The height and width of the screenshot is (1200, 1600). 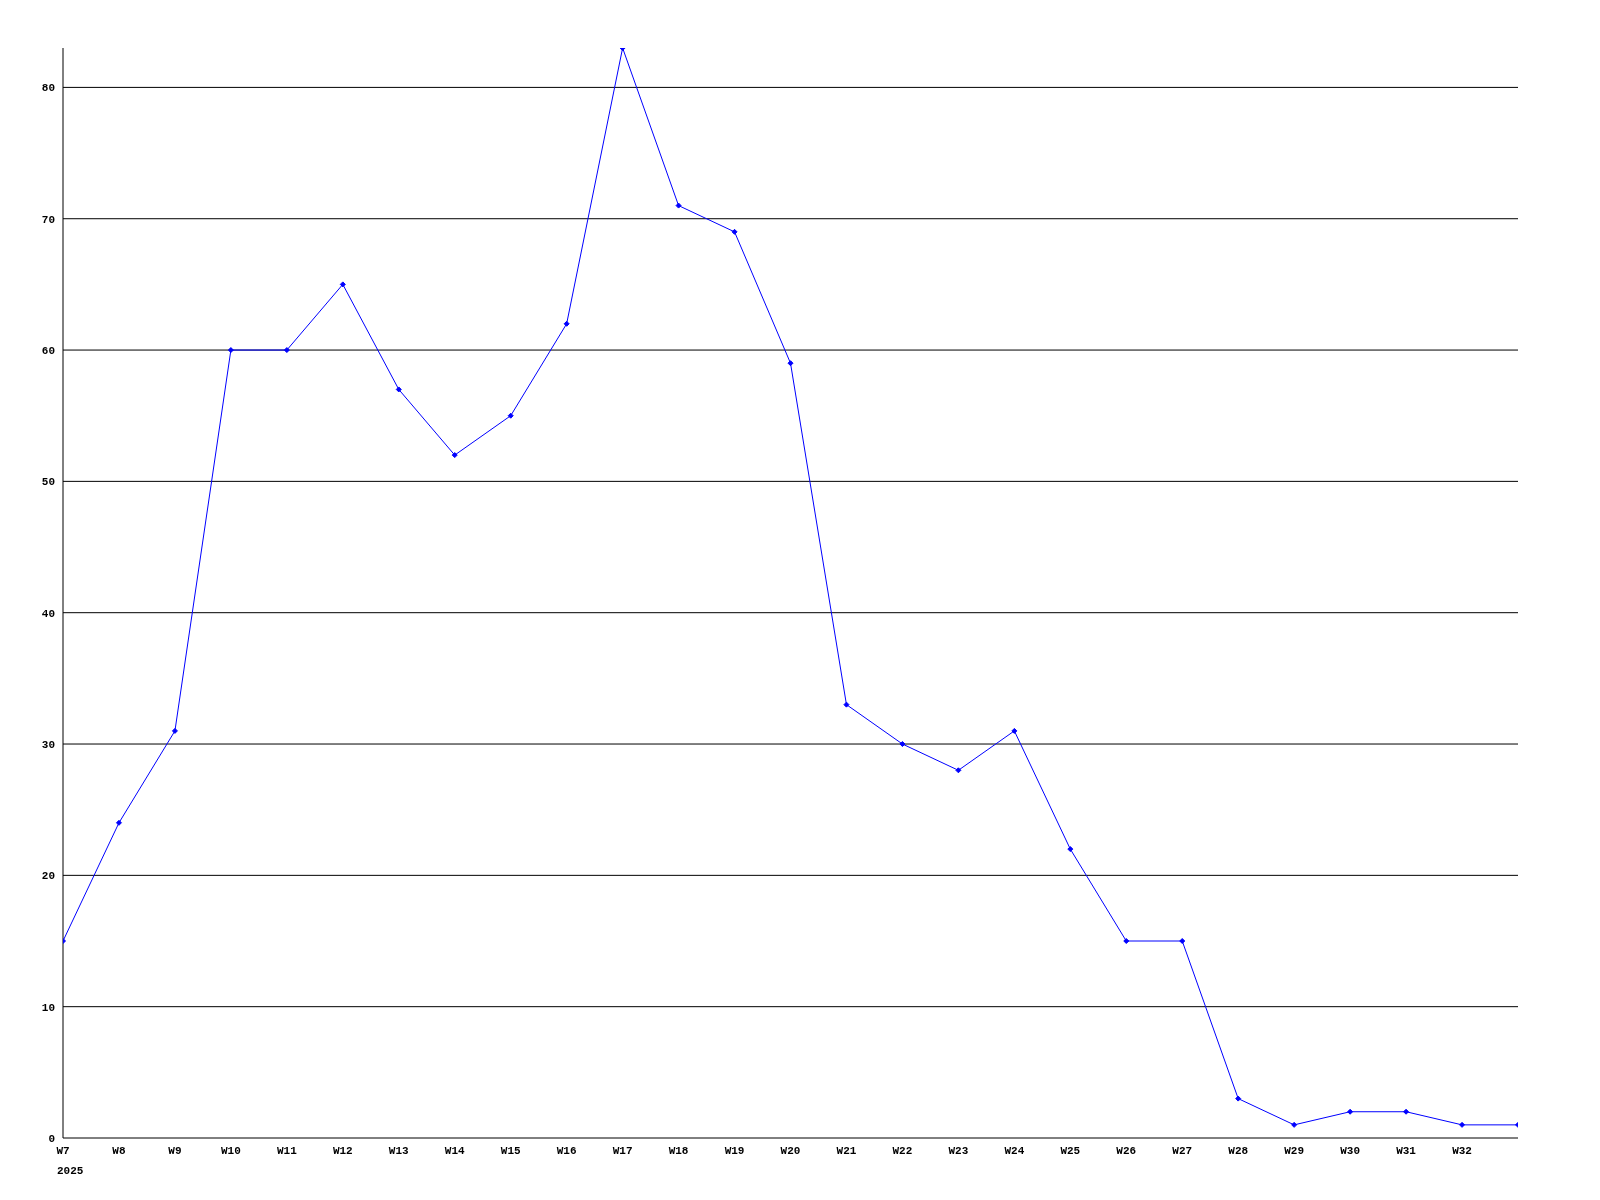 I want to click on x-tick-label: W12, so click(x=342, y=1150).